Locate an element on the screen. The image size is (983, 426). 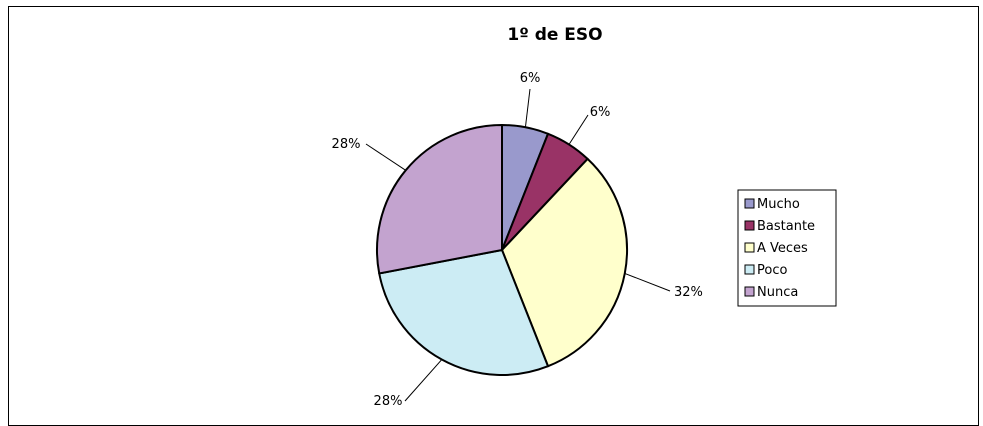
leader-line-mucho is located at coordinates (527, 108).